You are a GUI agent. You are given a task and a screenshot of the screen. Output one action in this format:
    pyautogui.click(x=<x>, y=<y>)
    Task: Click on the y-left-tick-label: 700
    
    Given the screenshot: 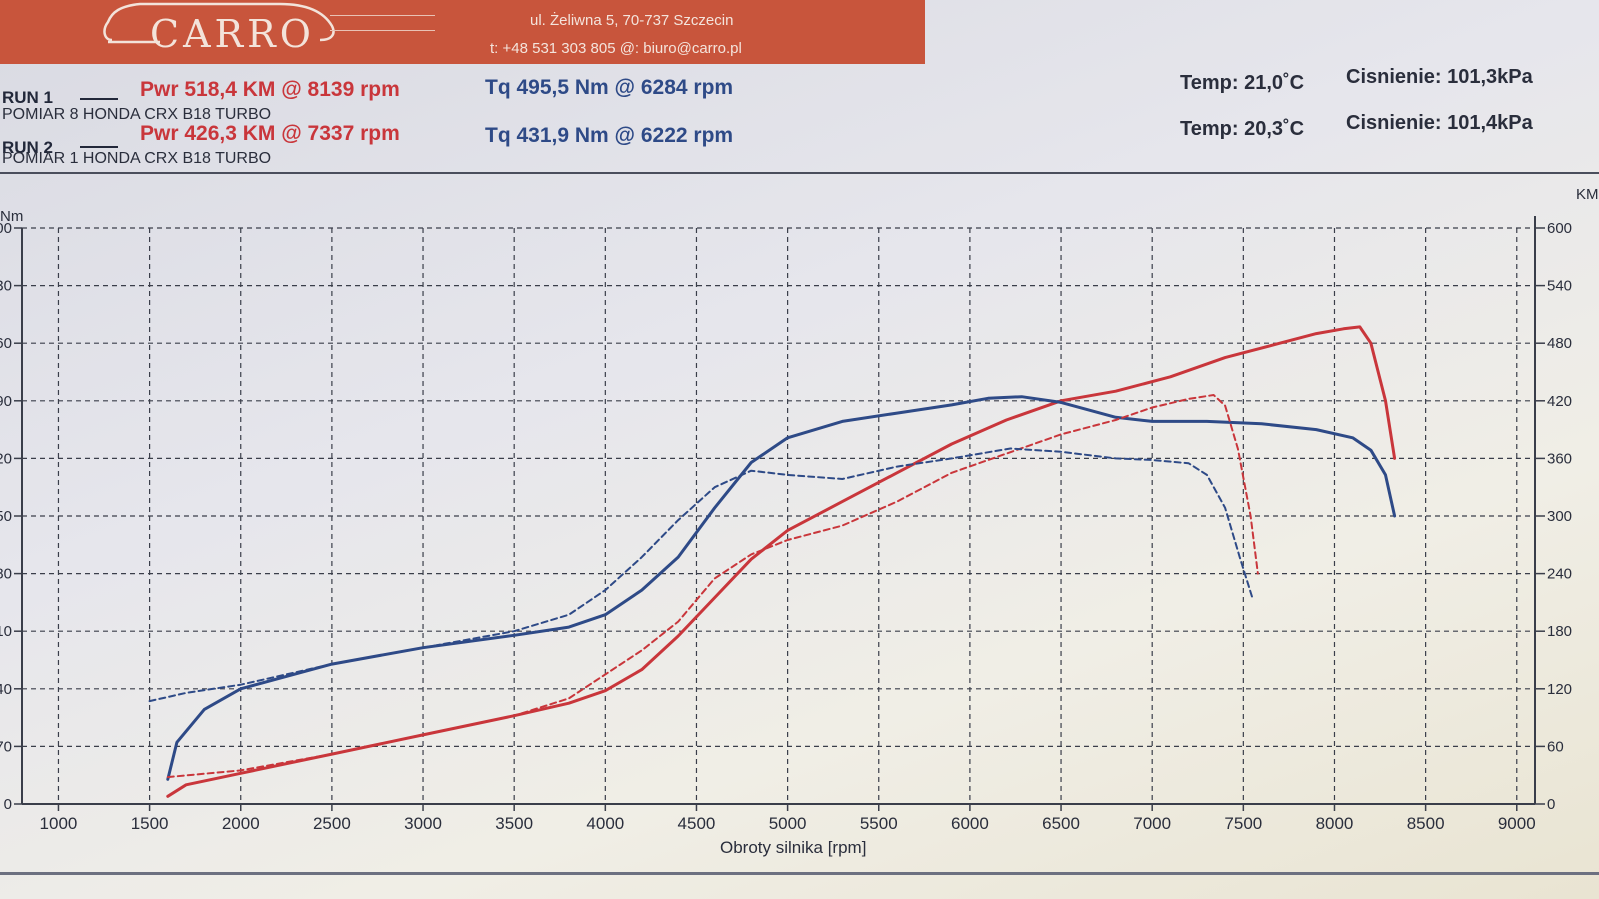 What is the action you would take?
    pyautogui.click(x=6, y=228)
    